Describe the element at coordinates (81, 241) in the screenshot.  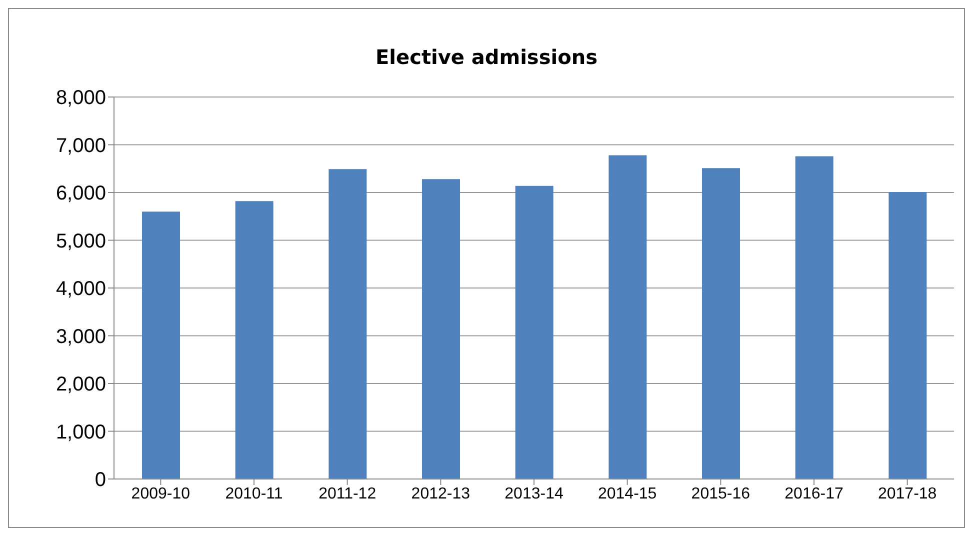
I see `y-tick-label: 5,000` at that location.